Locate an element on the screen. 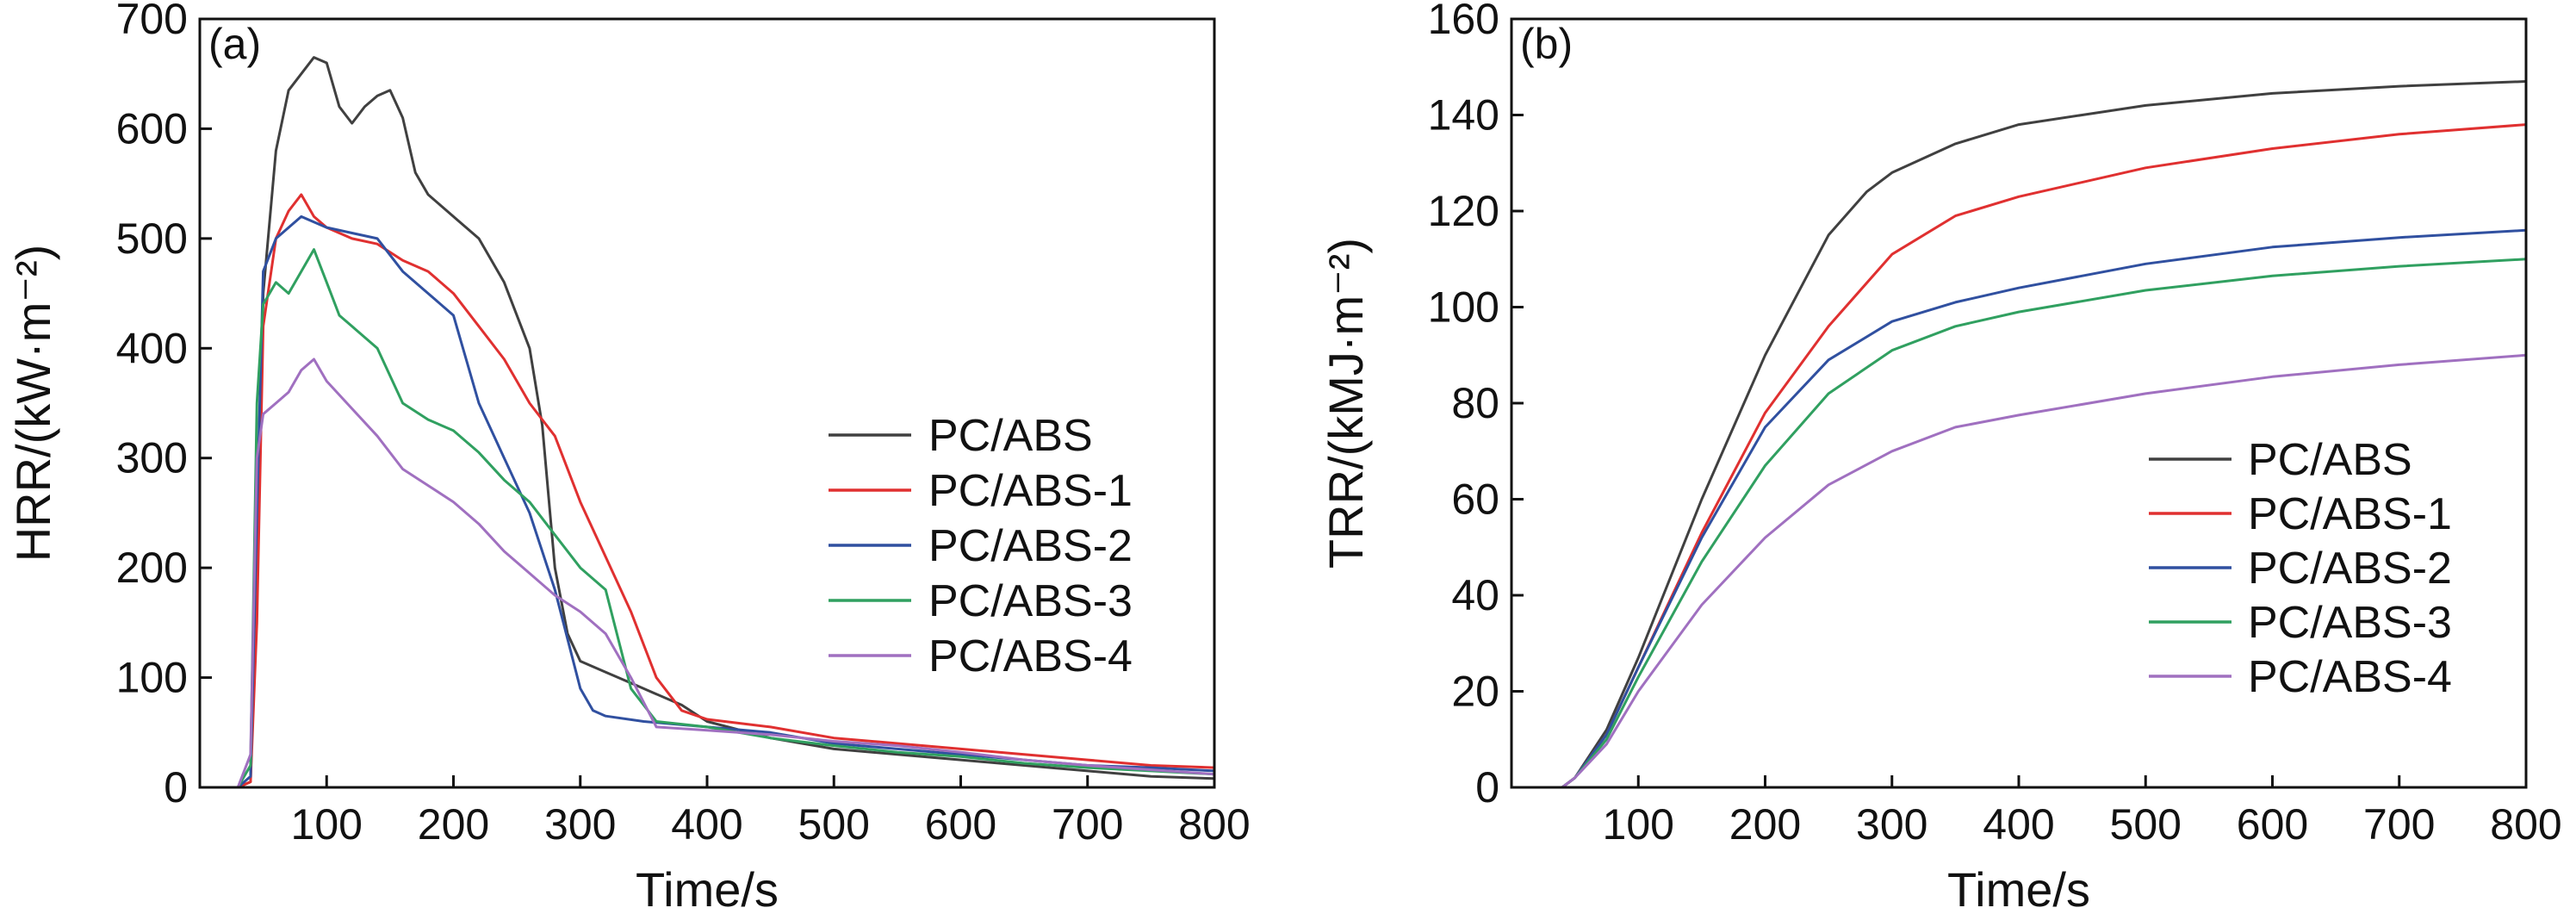 The image size is (2576, 914). y-tick-label: 500 is located at coordinates (152, 239).